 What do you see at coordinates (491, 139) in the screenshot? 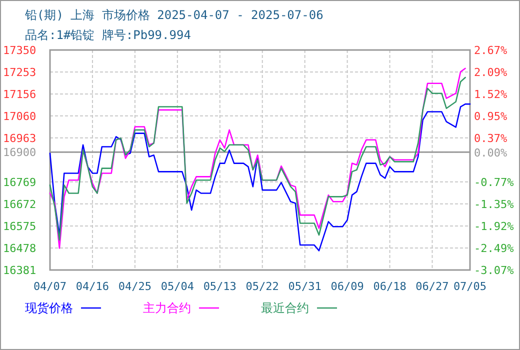
I see `y2-tick-label: 0.37%` at bounding box center [491, 139].